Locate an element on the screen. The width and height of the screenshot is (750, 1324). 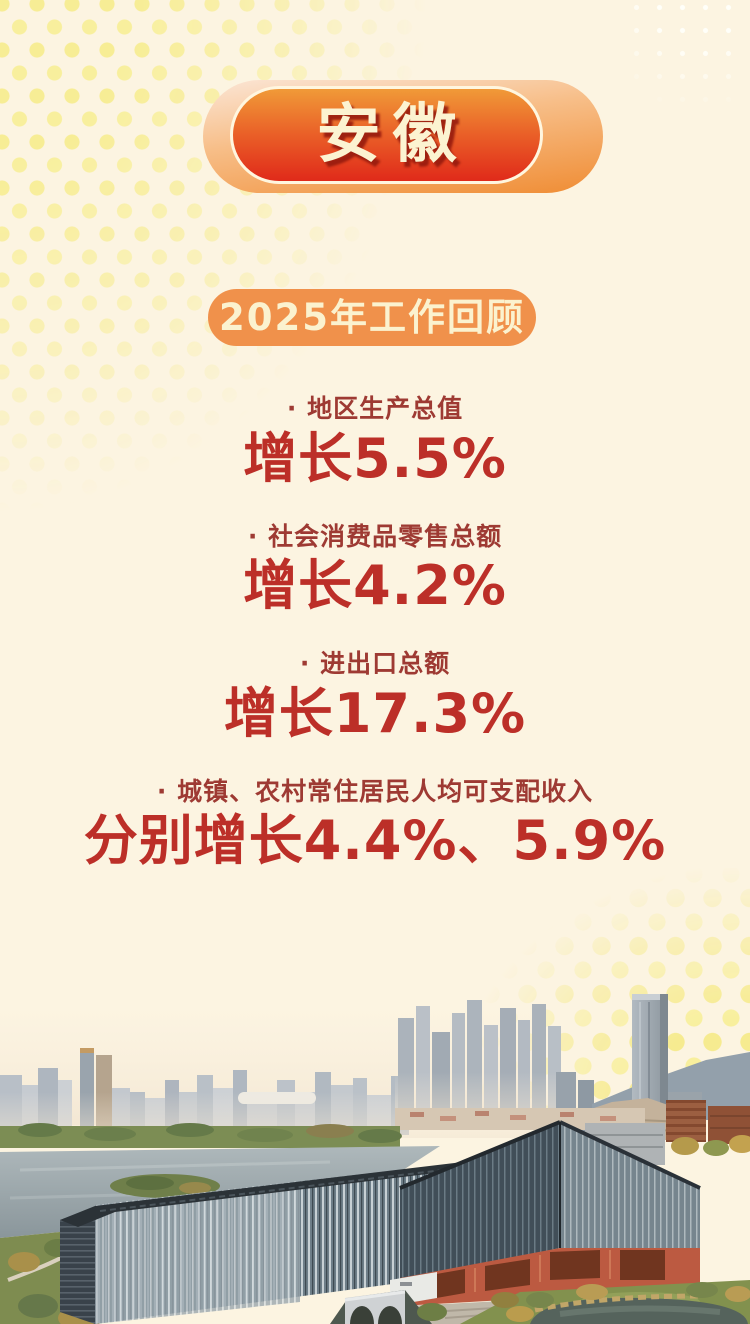
stat-item-income: · 城镇、农村常住居民人均可支配收入 分别增长4.4%、5.9% is located at coordinates (375, 824).